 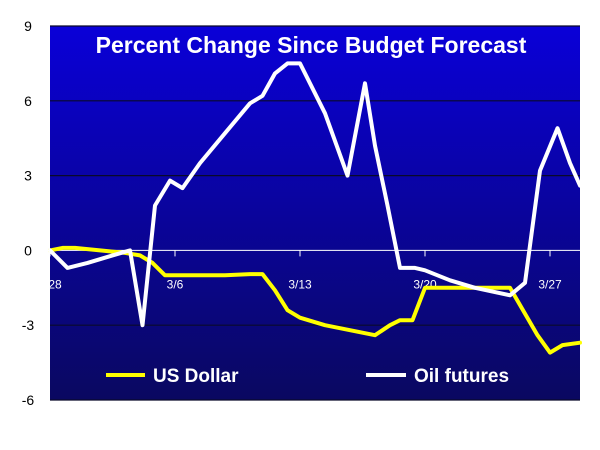 I want to click on y-tick-label: -6, so click(x=28, y=400).